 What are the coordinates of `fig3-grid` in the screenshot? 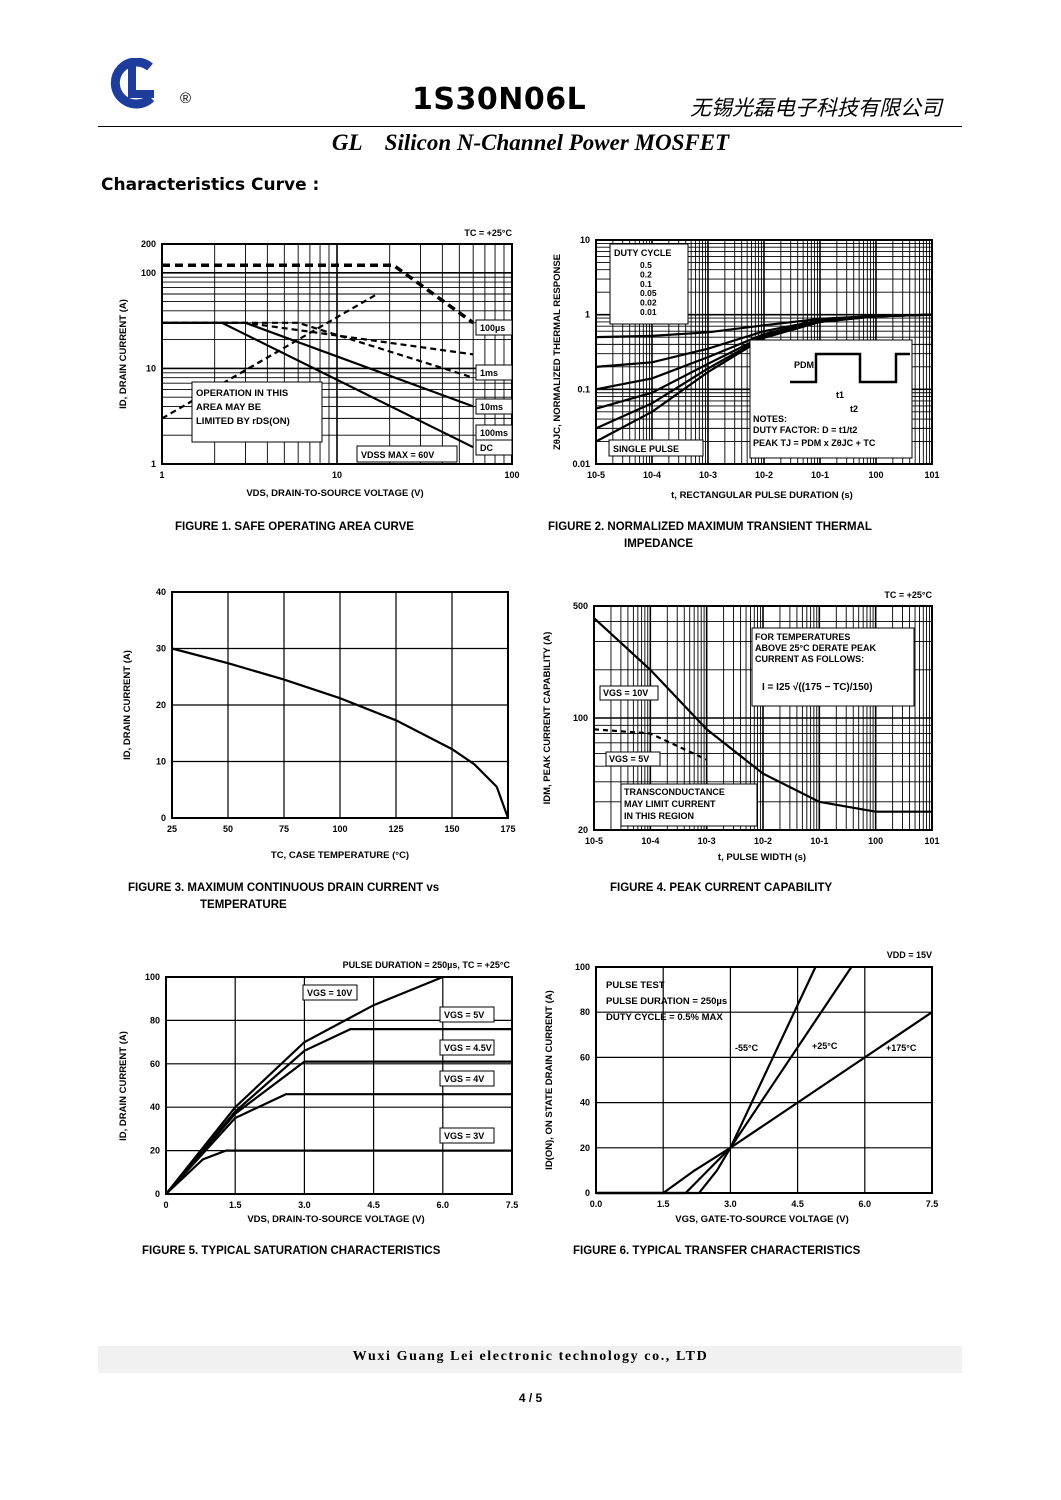 It's located at (340, 705).